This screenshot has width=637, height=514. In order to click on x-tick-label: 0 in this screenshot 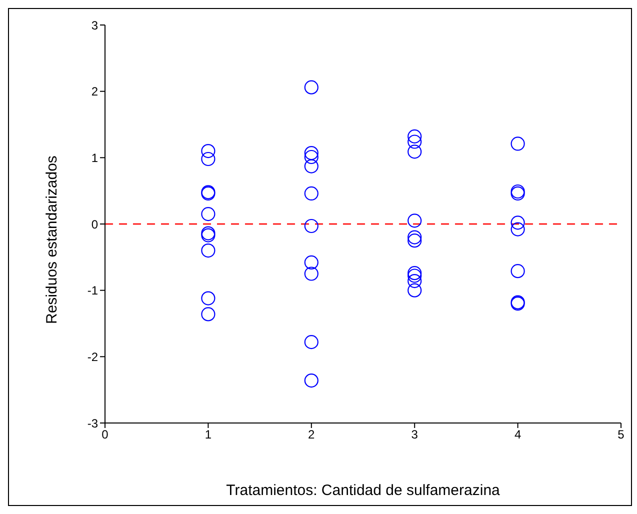, I will do `click(105, 435)`.